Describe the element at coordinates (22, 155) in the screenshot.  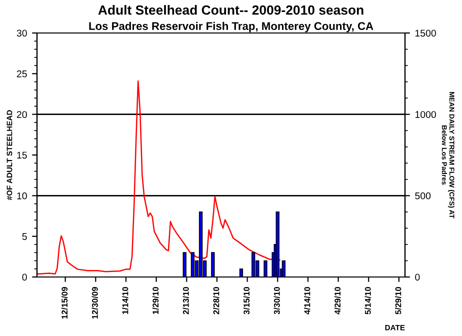
I see `y-tick-label: 15` at that location.